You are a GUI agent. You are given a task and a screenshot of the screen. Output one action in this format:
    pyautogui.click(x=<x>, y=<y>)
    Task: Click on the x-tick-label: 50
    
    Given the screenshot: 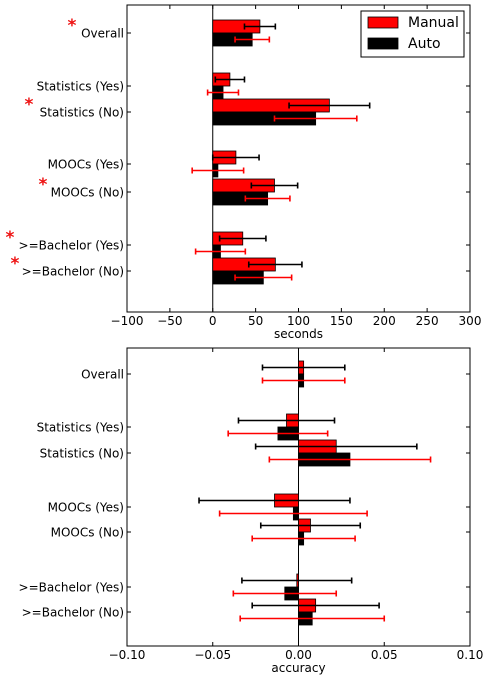 What is the action you would take?
    pyautogui.click(x=255, y=321)
    